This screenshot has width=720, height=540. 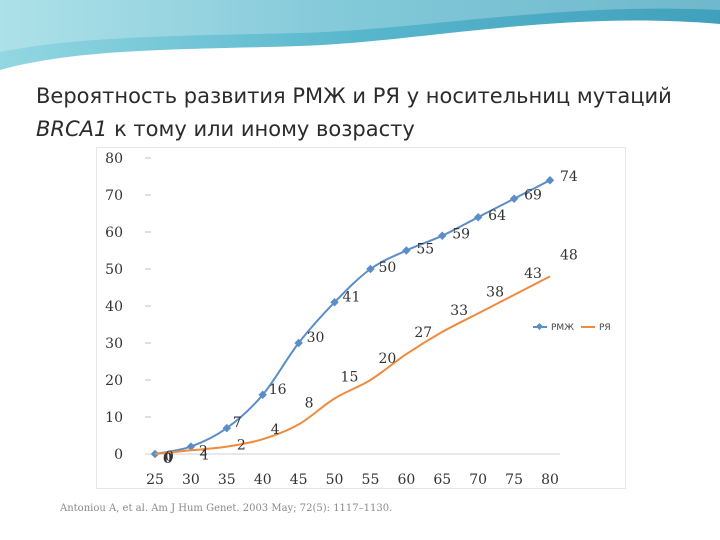 I want to click on x-tick-label: 70, so click(x=478, y=480).